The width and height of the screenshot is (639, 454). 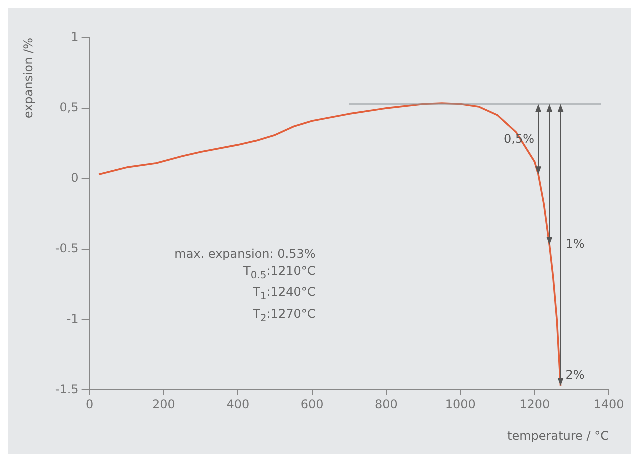 What do you see at coordinates (284, 294) in the screenshot?
I see `annotation: T$_{1}$:1240°C` at bounding box center [284, 294].